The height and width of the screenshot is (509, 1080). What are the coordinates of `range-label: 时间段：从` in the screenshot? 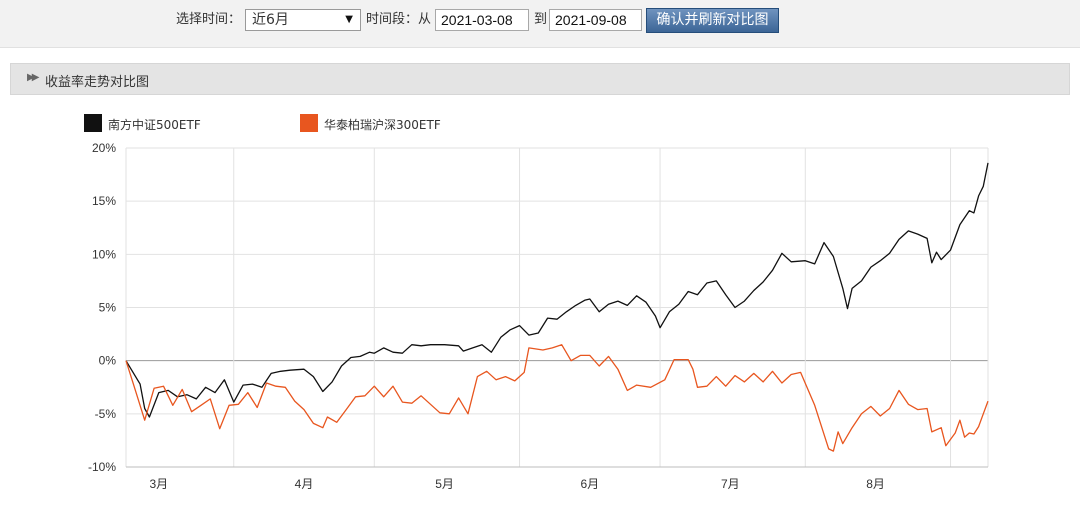 It's located at (399, 19).